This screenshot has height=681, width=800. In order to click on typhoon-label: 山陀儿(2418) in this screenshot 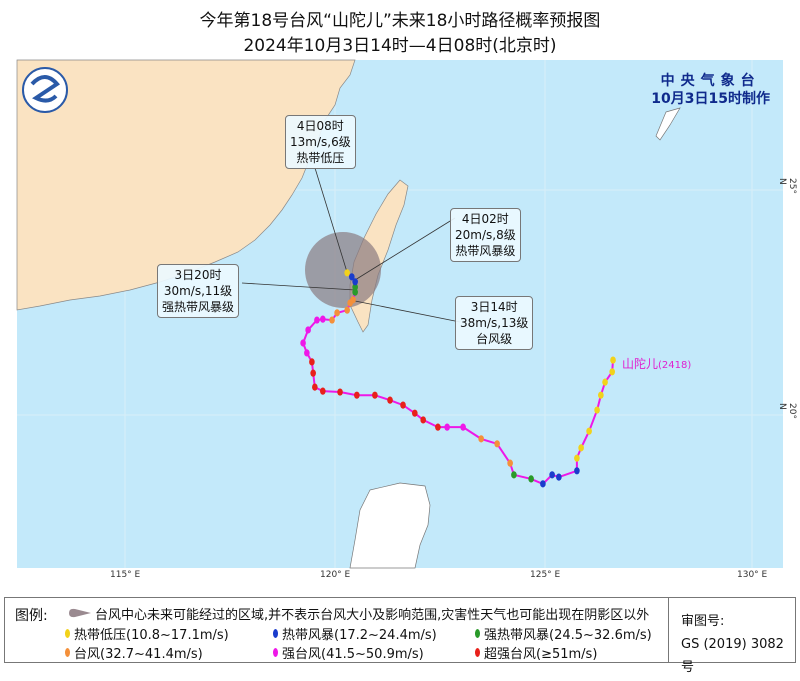, I will do `click(656, 363)`.